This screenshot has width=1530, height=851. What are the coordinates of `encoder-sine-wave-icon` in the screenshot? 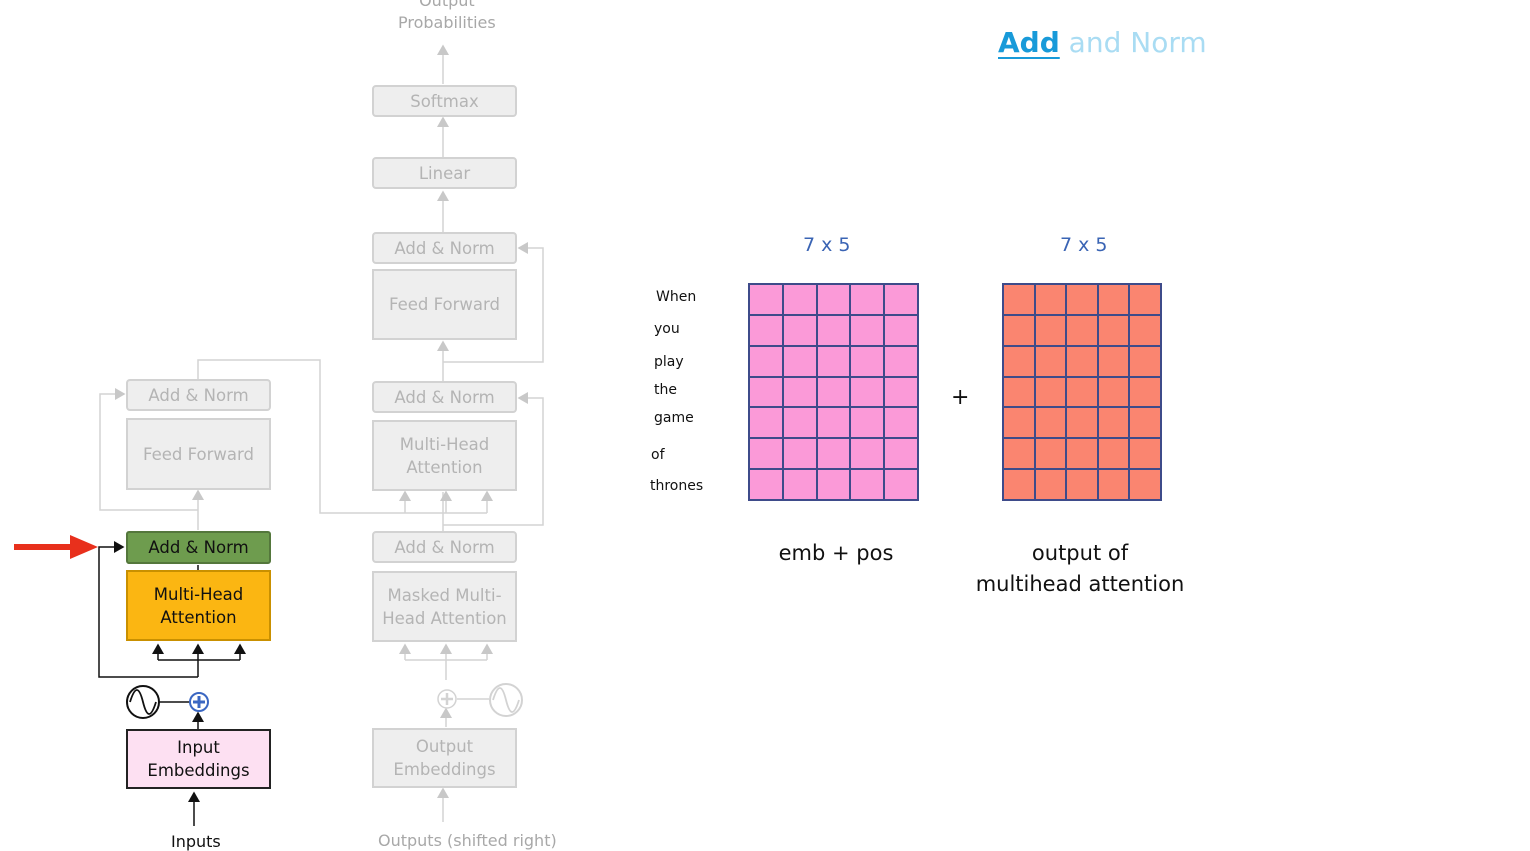 It's located at (143, 702).